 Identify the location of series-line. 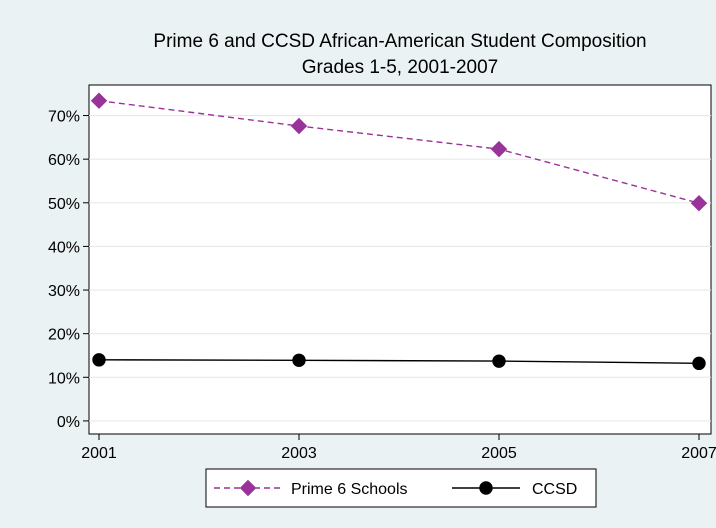
(399, 361).